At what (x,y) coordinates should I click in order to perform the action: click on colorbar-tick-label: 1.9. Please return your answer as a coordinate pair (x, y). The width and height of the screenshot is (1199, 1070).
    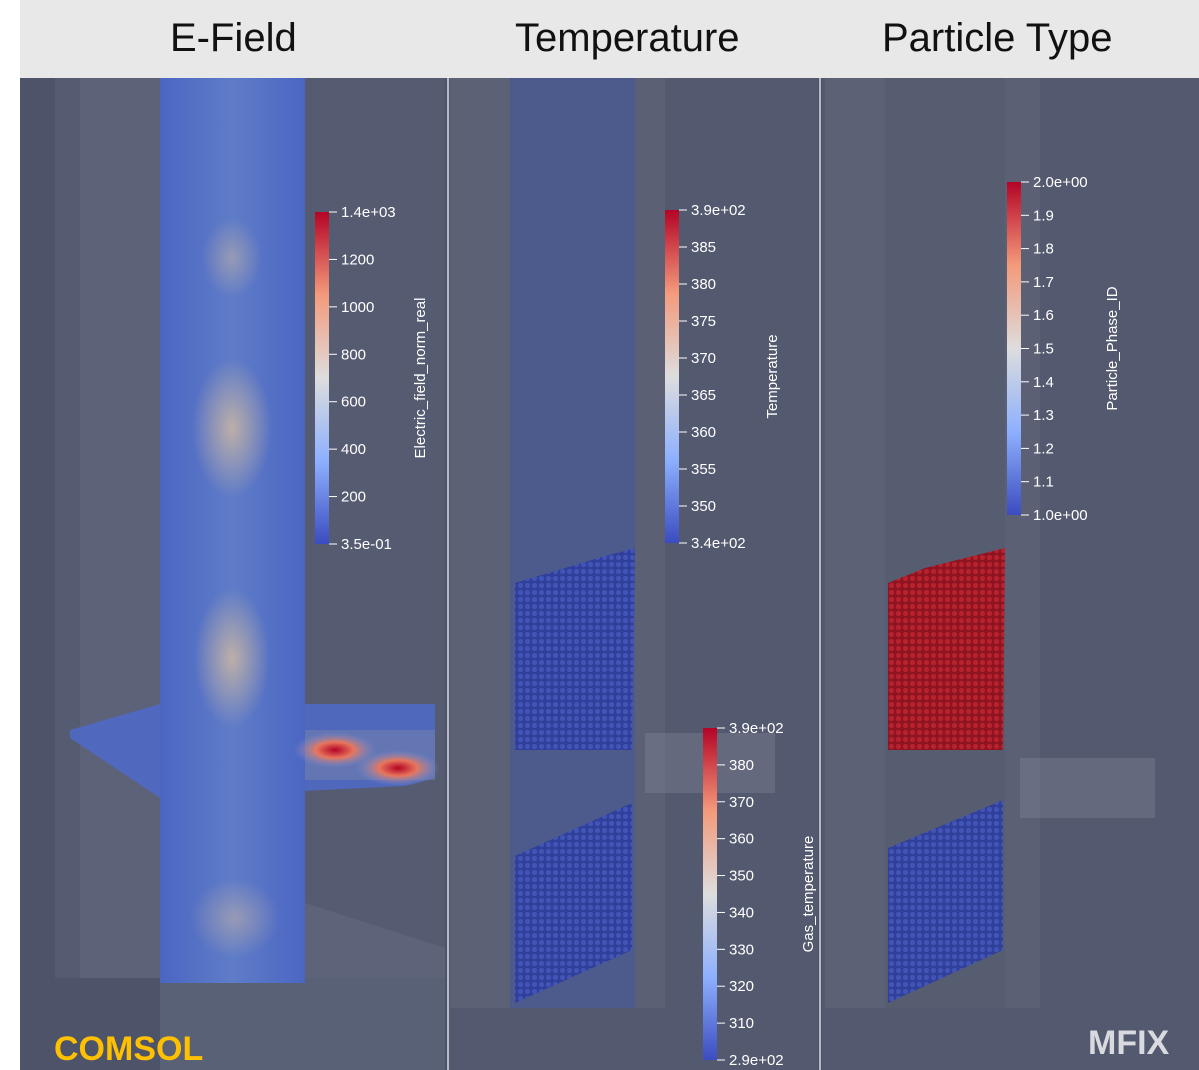
    Looking at the image, I should click on (1043, 215).